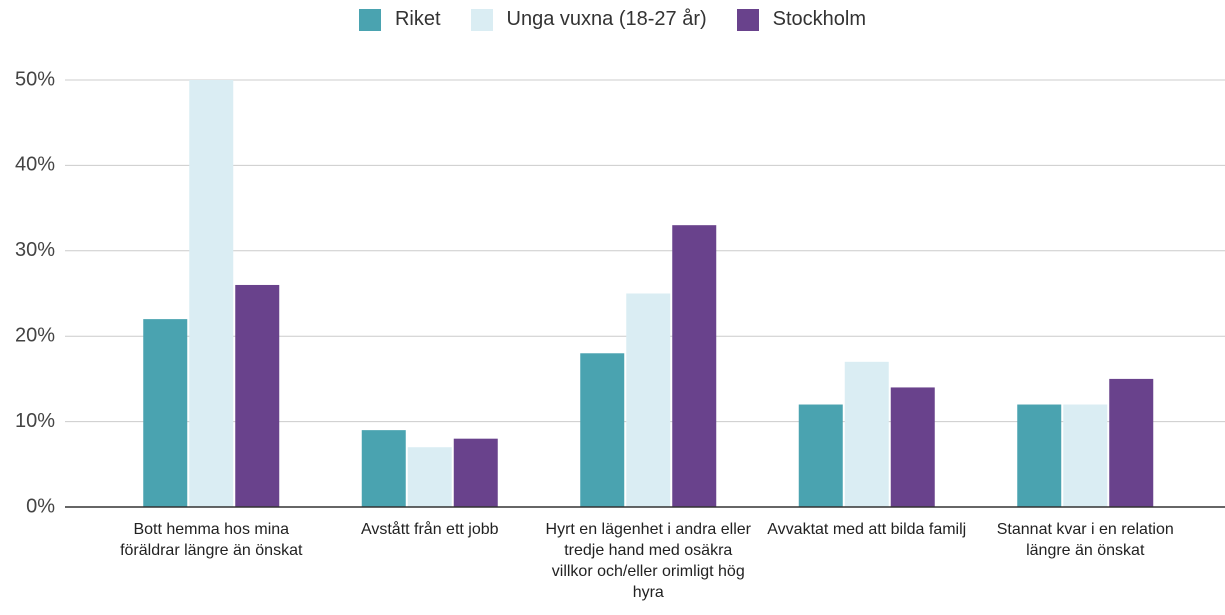  Describe the element at coordinates (867, 529) in the screenshot. I see `x-tick-label: Avvaktat med att bilda familj` at that location.